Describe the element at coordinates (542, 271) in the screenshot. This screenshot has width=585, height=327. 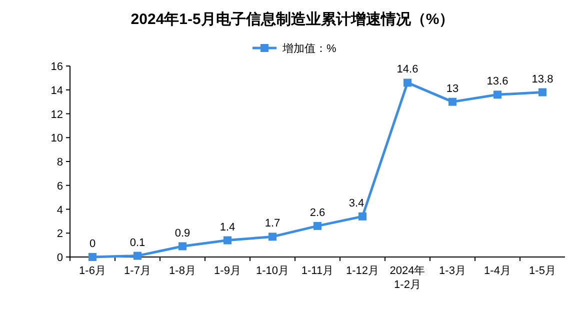
I see `x-tick-label: 1-5月` at that location.